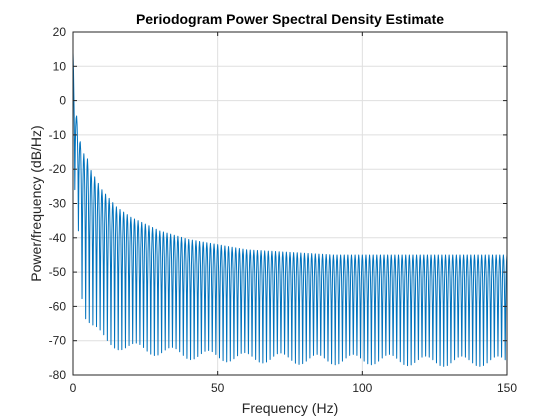 This screenshot has width=560, height=420. I want to click on y-tick-label: -40, so click(58, 238).